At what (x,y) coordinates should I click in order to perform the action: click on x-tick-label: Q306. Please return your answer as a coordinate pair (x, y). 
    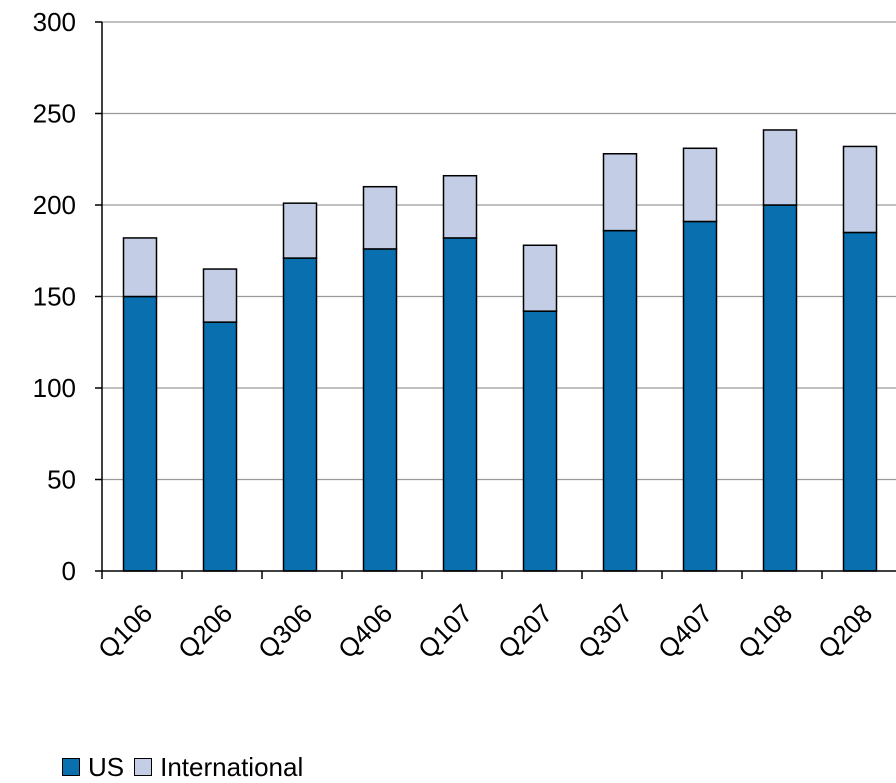
    Looking at the image, I should click on (285, 631).